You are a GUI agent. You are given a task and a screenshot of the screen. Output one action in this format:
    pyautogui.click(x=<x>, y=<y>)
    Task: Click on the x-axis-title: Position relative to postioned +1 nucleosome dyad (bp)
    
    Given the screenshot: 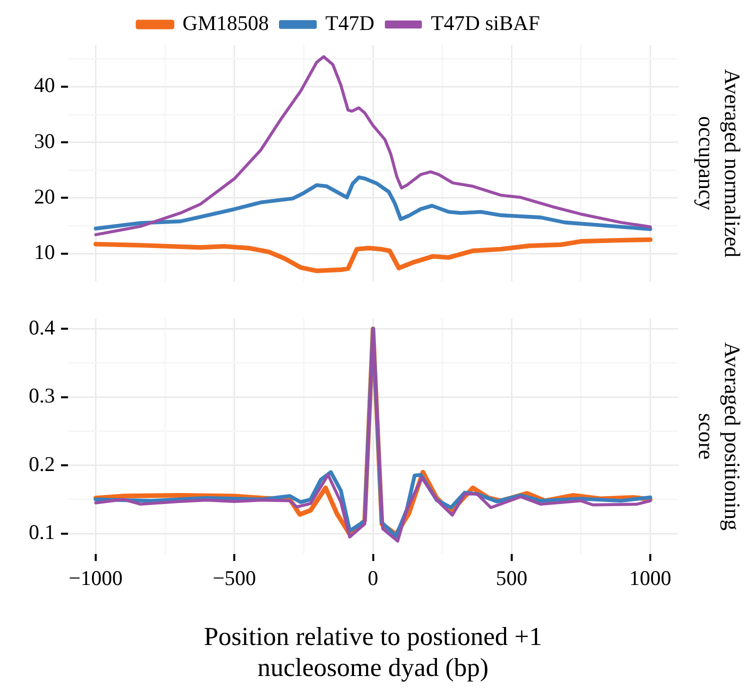 What is the action you would take?
    pyautogui.click(x=373, y=652)
    